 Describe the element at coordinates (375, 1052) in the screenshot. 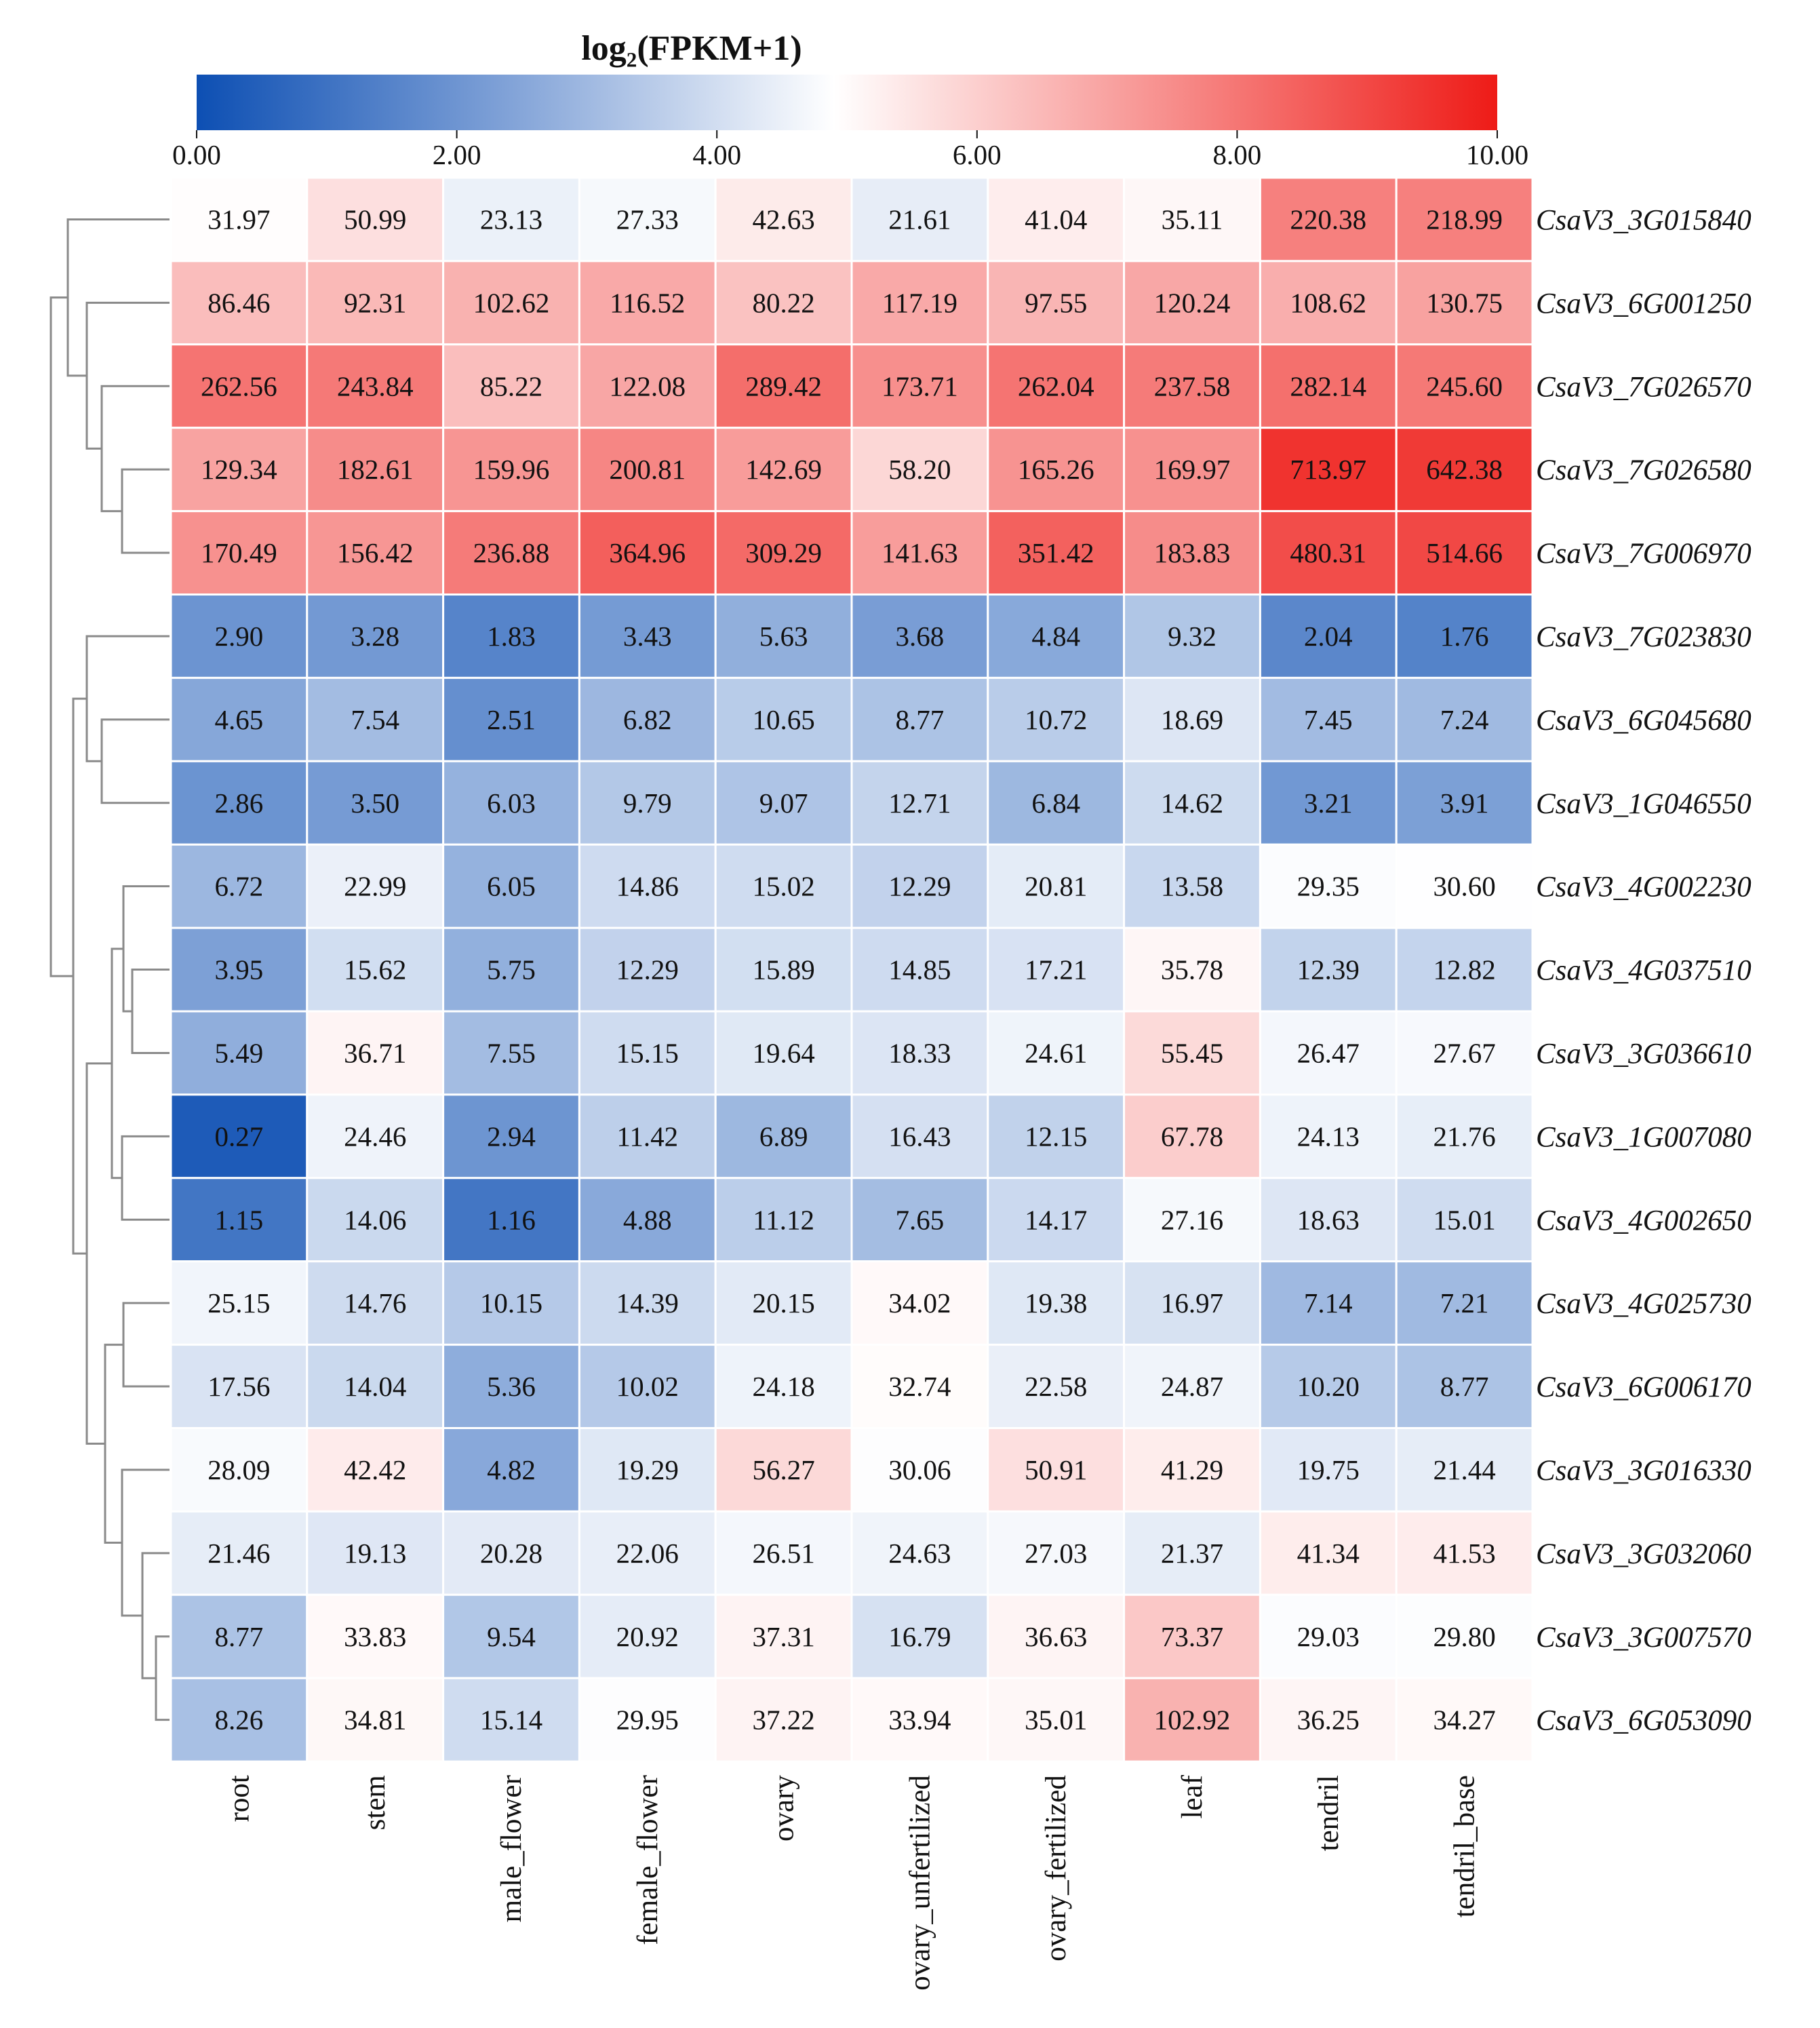

I see `cell-value: 36.71` at that location.